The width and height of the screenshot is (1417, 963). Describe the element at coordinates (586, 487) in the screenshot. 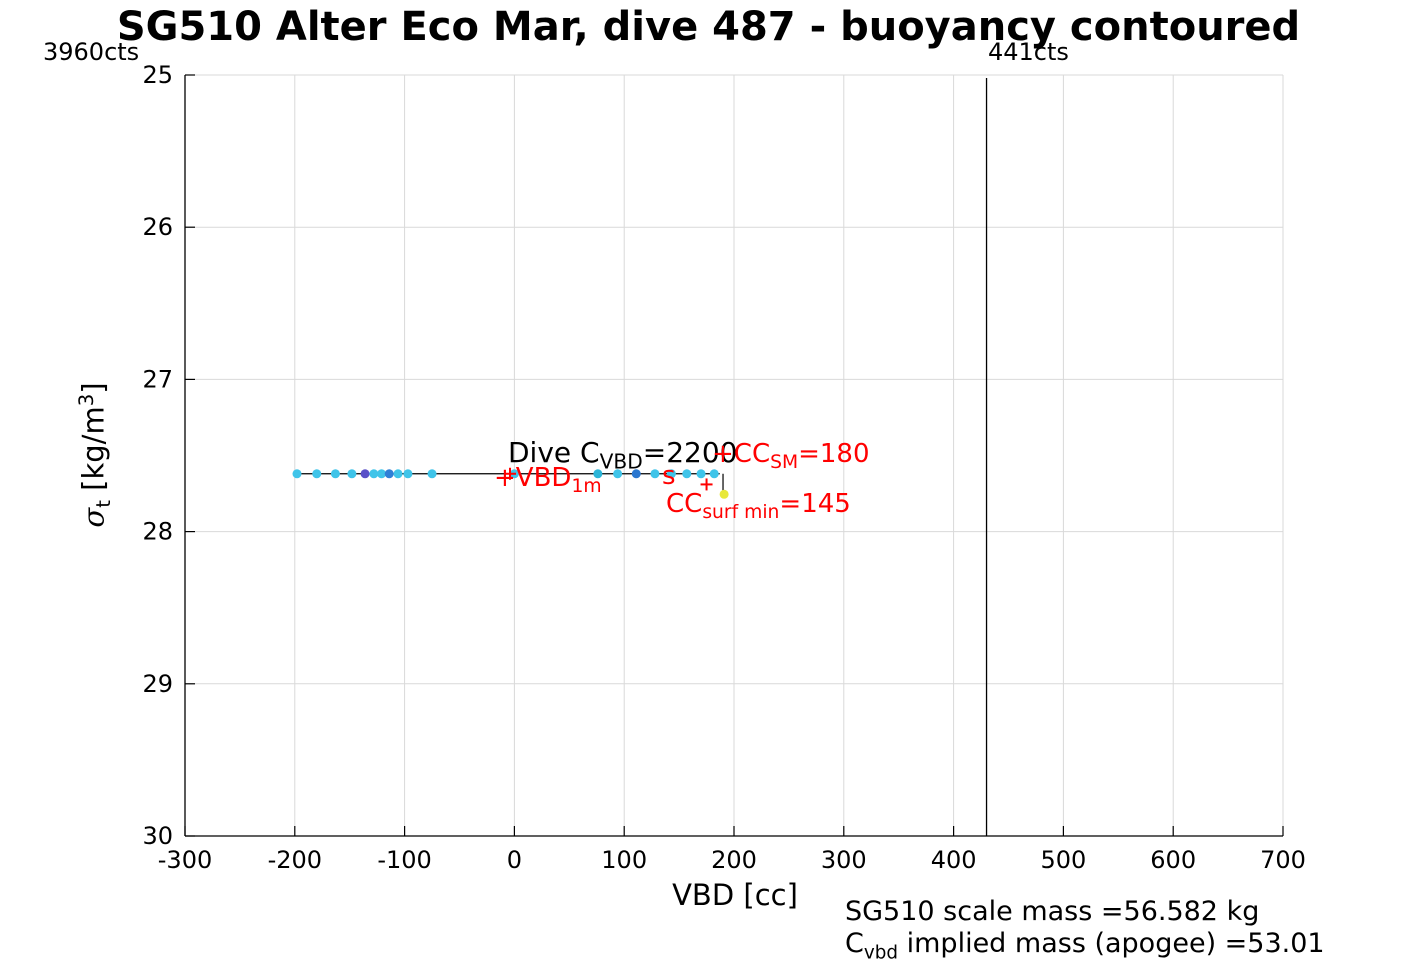

I see `annotation-text: 1m` at that location.